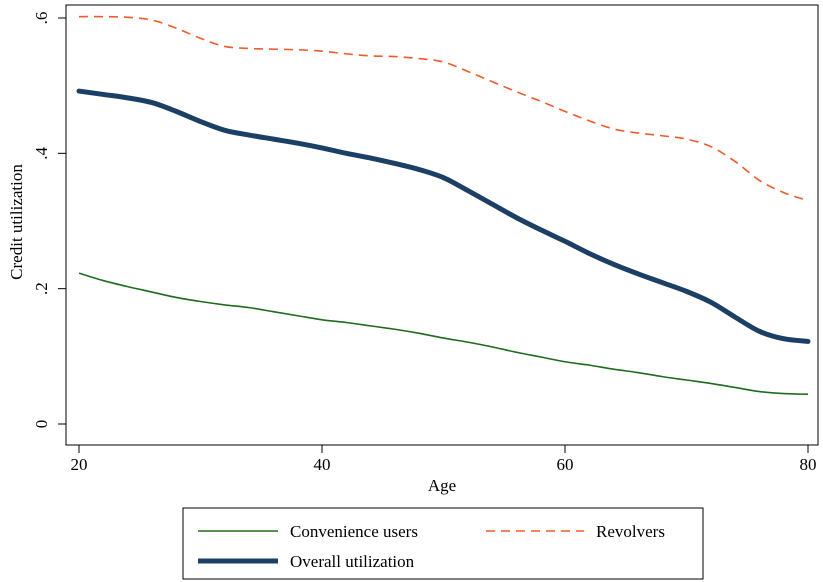 The height and width of the screenshot is (582, 823). I want to click on y-tick-label: .6, so click(41, 18).